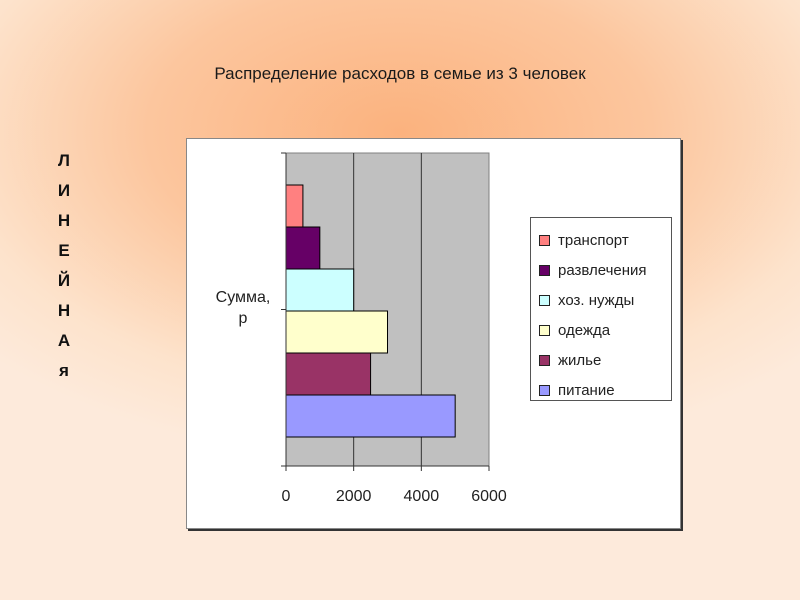 The width and height of the screenshot is (800, 600). What do you see at coordinates (584, 330) in the screenshot?
I see `legend-label: одежда` at bounding box center [584, 330].